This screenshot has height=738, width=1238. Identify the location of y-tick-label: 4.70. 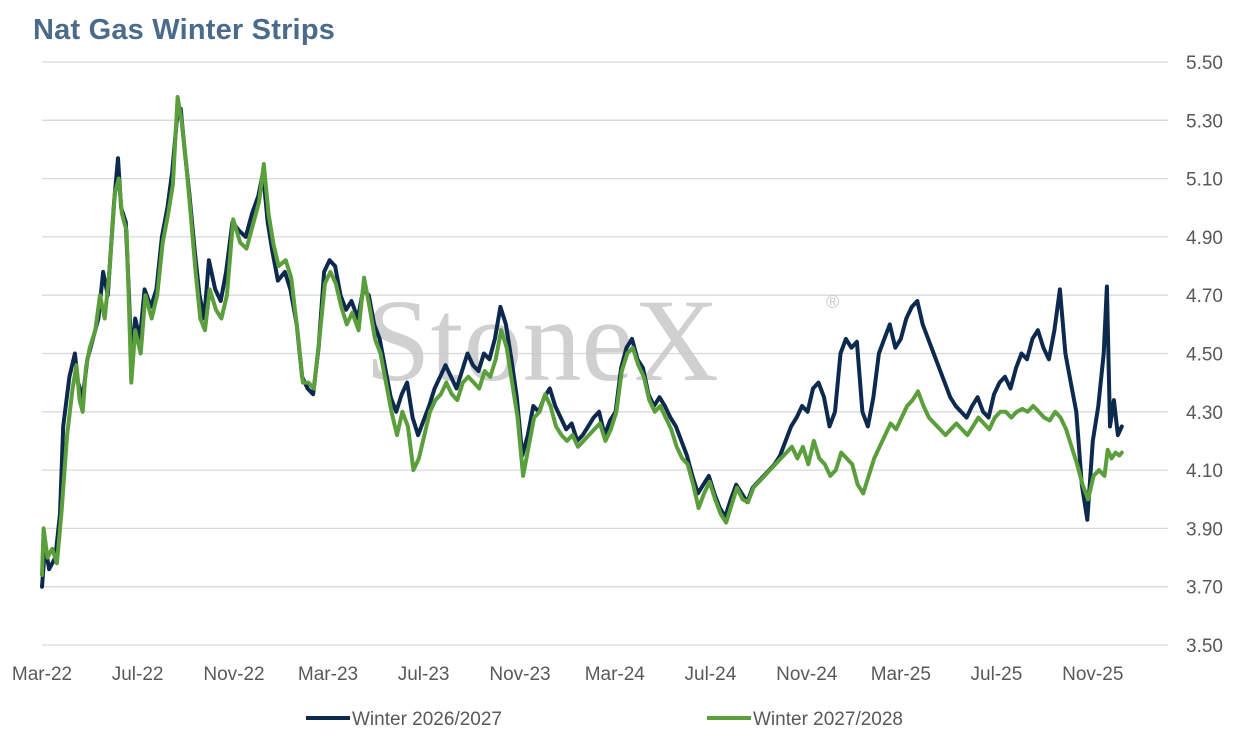
(1204, 296).